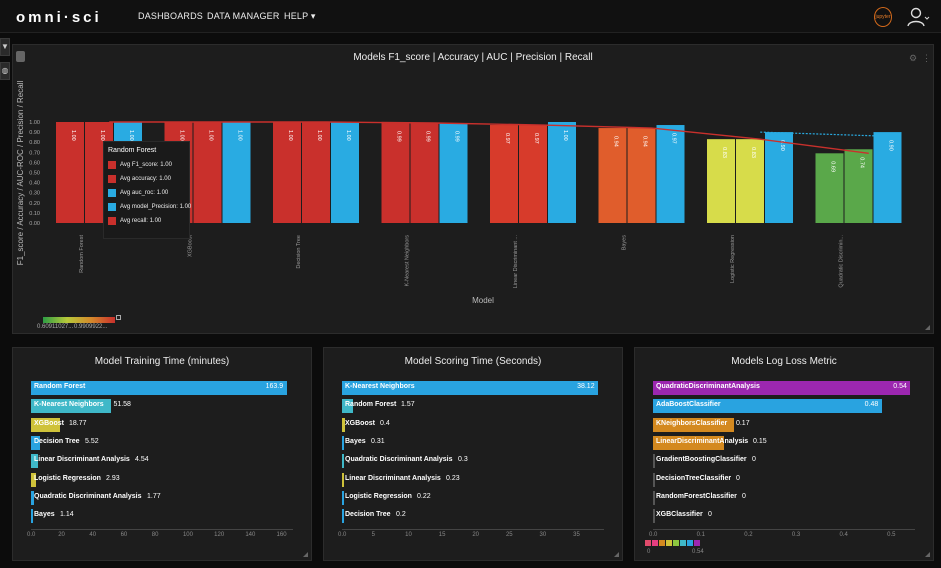  Describe the element at coordinates (926, 58) in the screenshot. I see `more-icon: ⋮` at that location.